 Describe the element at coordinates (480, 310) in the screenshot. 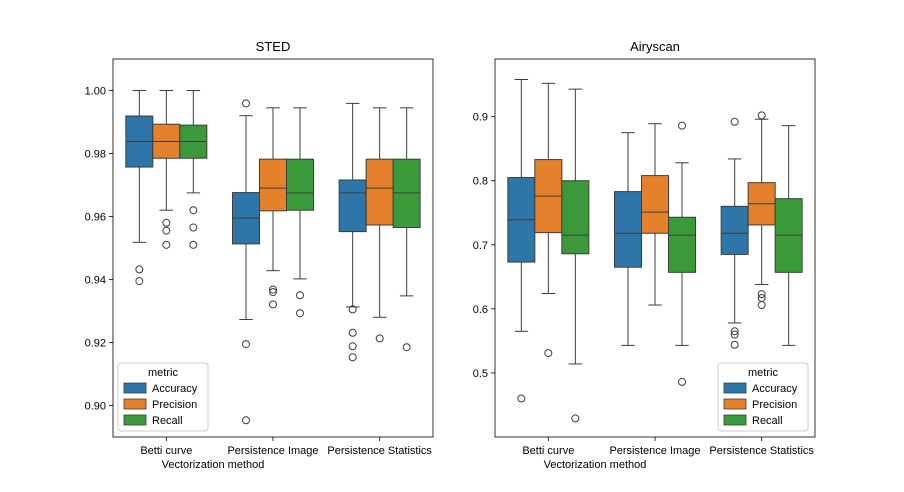

I see `y-tick-label: 0.6` at that location.